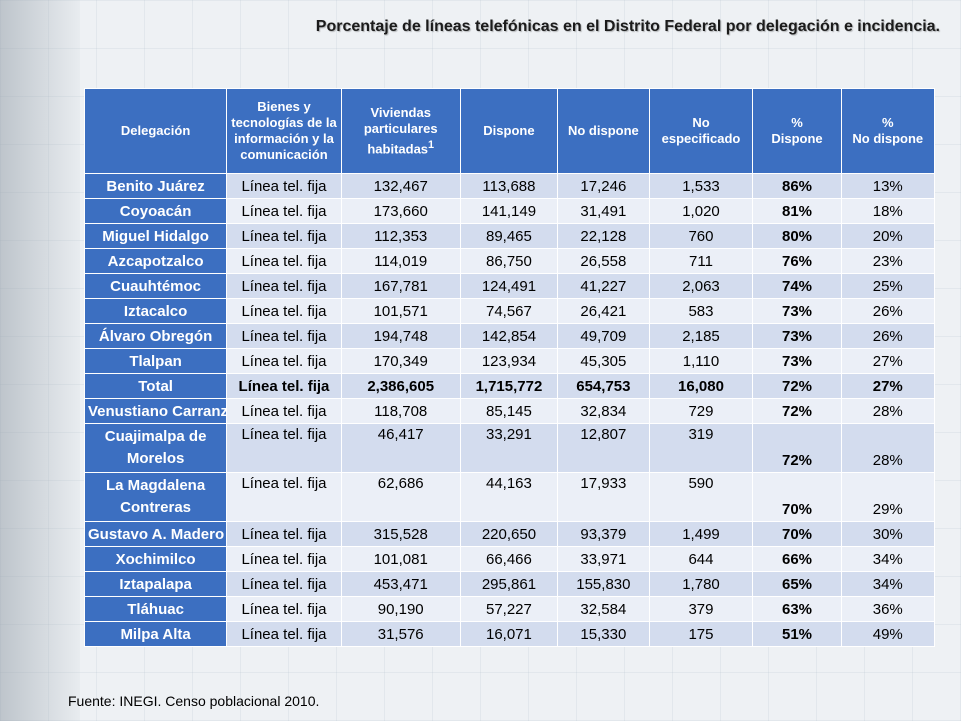 The height and width of the screenshot is (721, 961). Describe the element at coordinates (701, 634) in the screenshot. I see `cell-no-especificado: 175` at that location.